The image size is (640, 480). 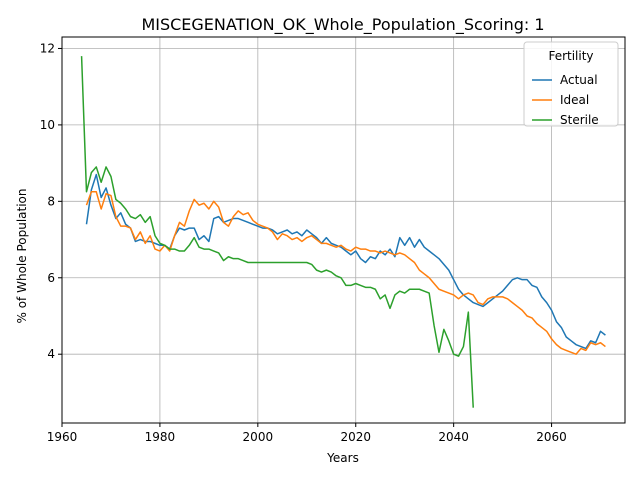 I want to click on legend-entries: Actual Ideal Sterile, so click(x=565, y=100).